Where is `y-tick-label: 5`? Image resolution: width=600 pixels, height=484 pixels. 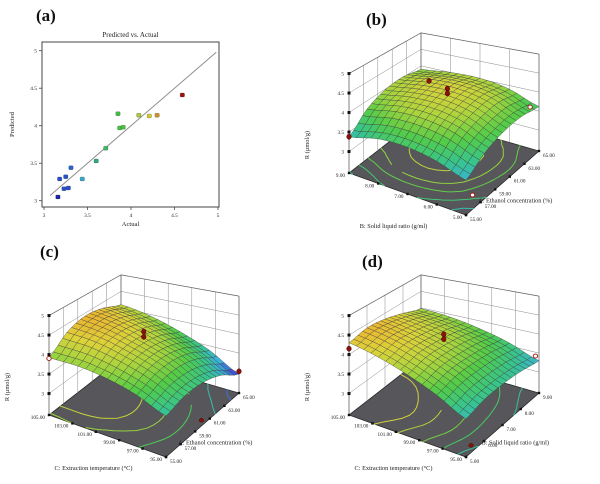
y-tick-label: 5 is located at coordinates (35, 52).